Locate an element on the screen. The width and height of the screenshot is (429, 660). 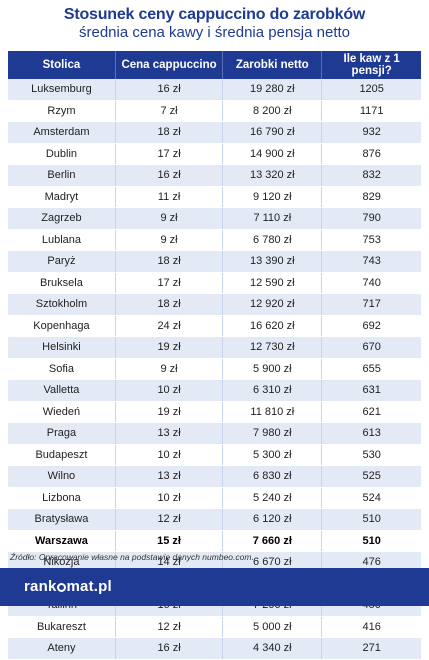
cell-net-salary: 12 590 zł is located at coordinates (272, 283).